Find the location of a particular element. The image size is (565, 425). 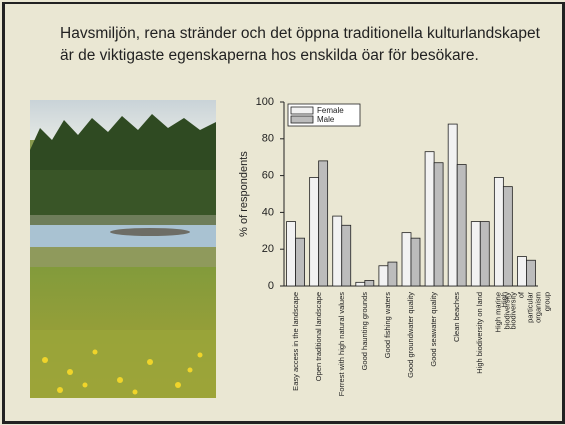

x-tick-label: Good seawater quality is located at coordinates (433, 329).